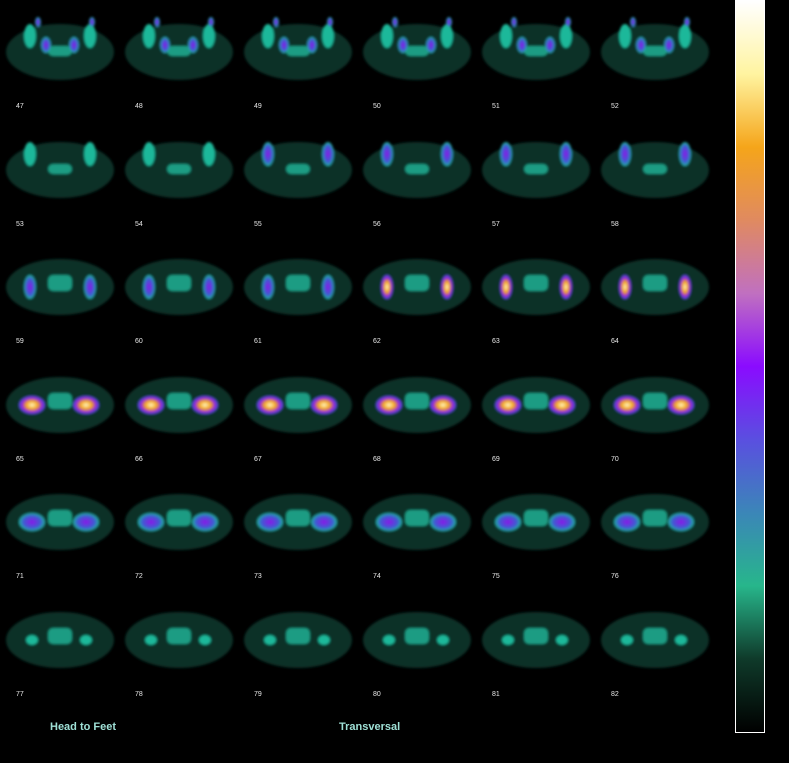 This screenshot has height=763, width=789. What do you see at coordinates (370, 727) in the screenshot?
I see `view-label: Transversal` at bounding box center [370, 727].